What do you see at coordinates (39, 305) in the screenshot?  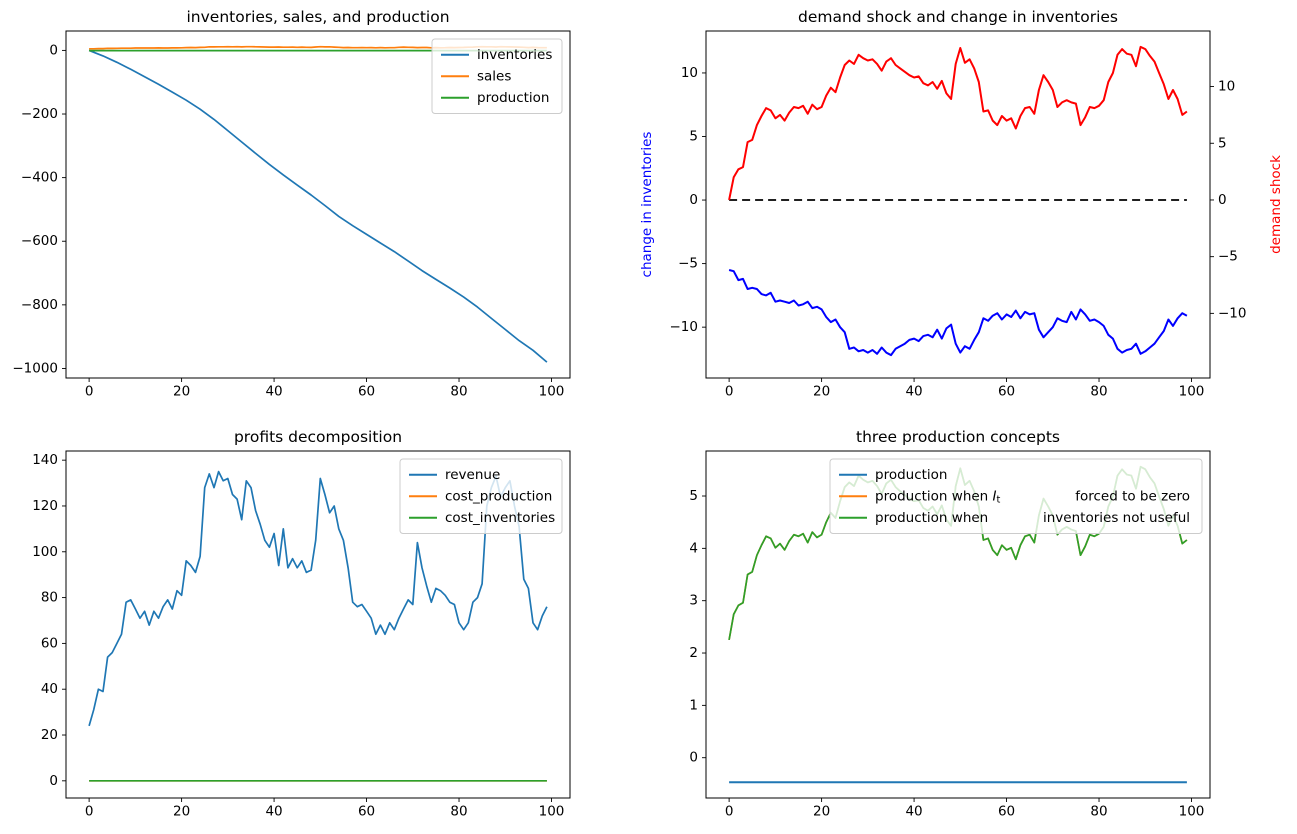 I see `y-tick-label: −800` at bounding box center [39, 305].